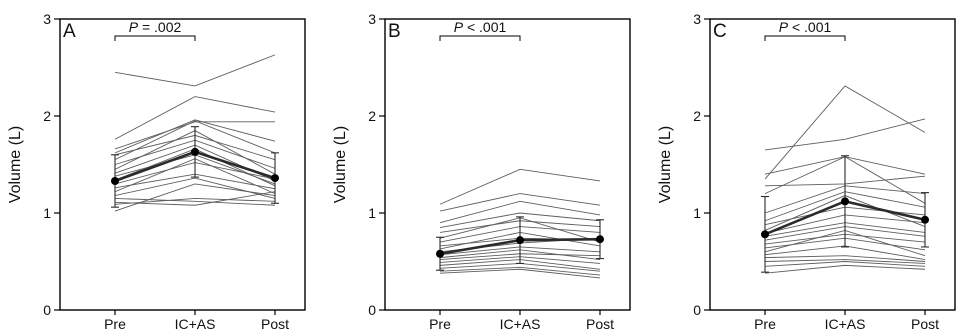 This screenshot has height=333, width=960. I want to click on p-value-label: P = .002, so click(155, 27).